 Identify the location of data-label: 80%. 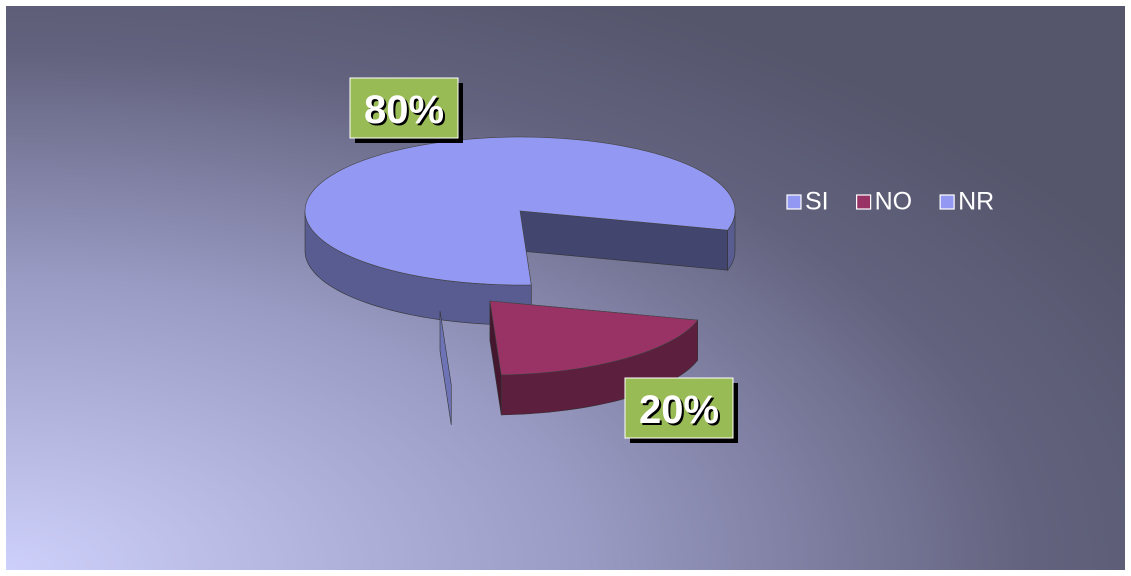
(404, 110).